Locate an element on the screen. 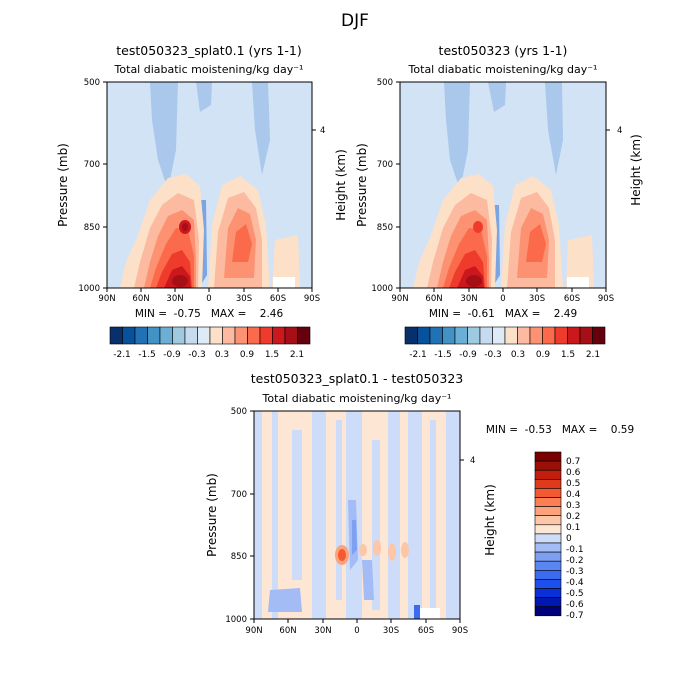 The width and height of the screenshot is (700, 700). panel-1-cb-label: 0.9 is located at coordinates (247, 355).